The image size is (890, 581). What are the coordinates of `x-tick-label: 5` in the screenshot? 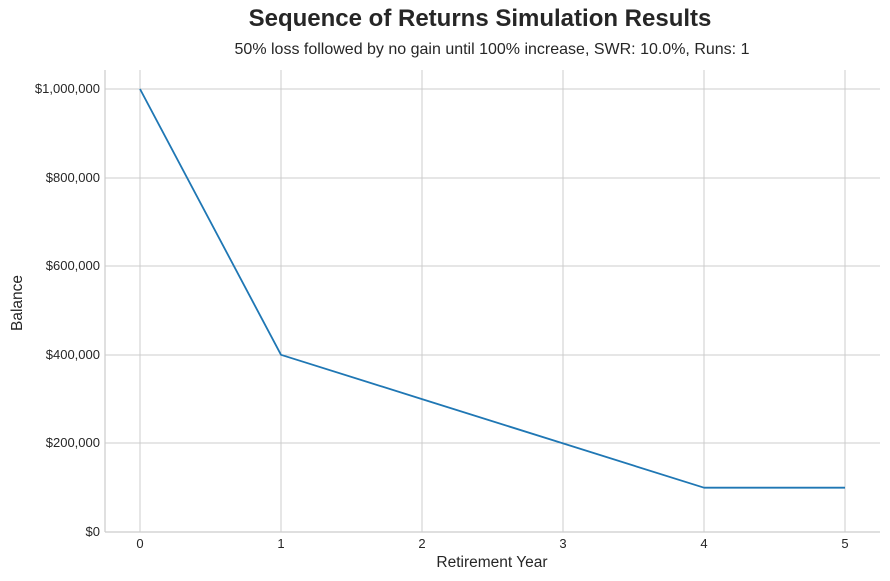 It's located at (844, 543).